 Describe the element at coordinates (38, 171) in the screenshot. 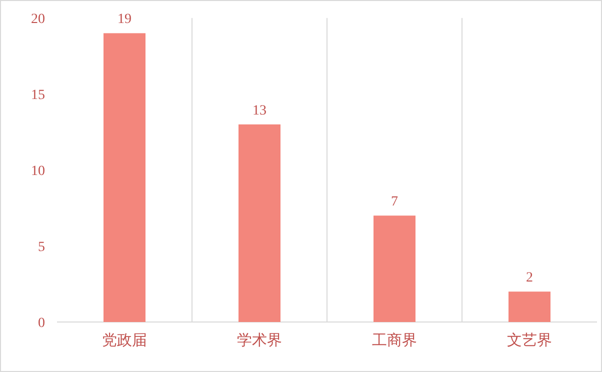

I see `y-tick-label: 10` at that location.